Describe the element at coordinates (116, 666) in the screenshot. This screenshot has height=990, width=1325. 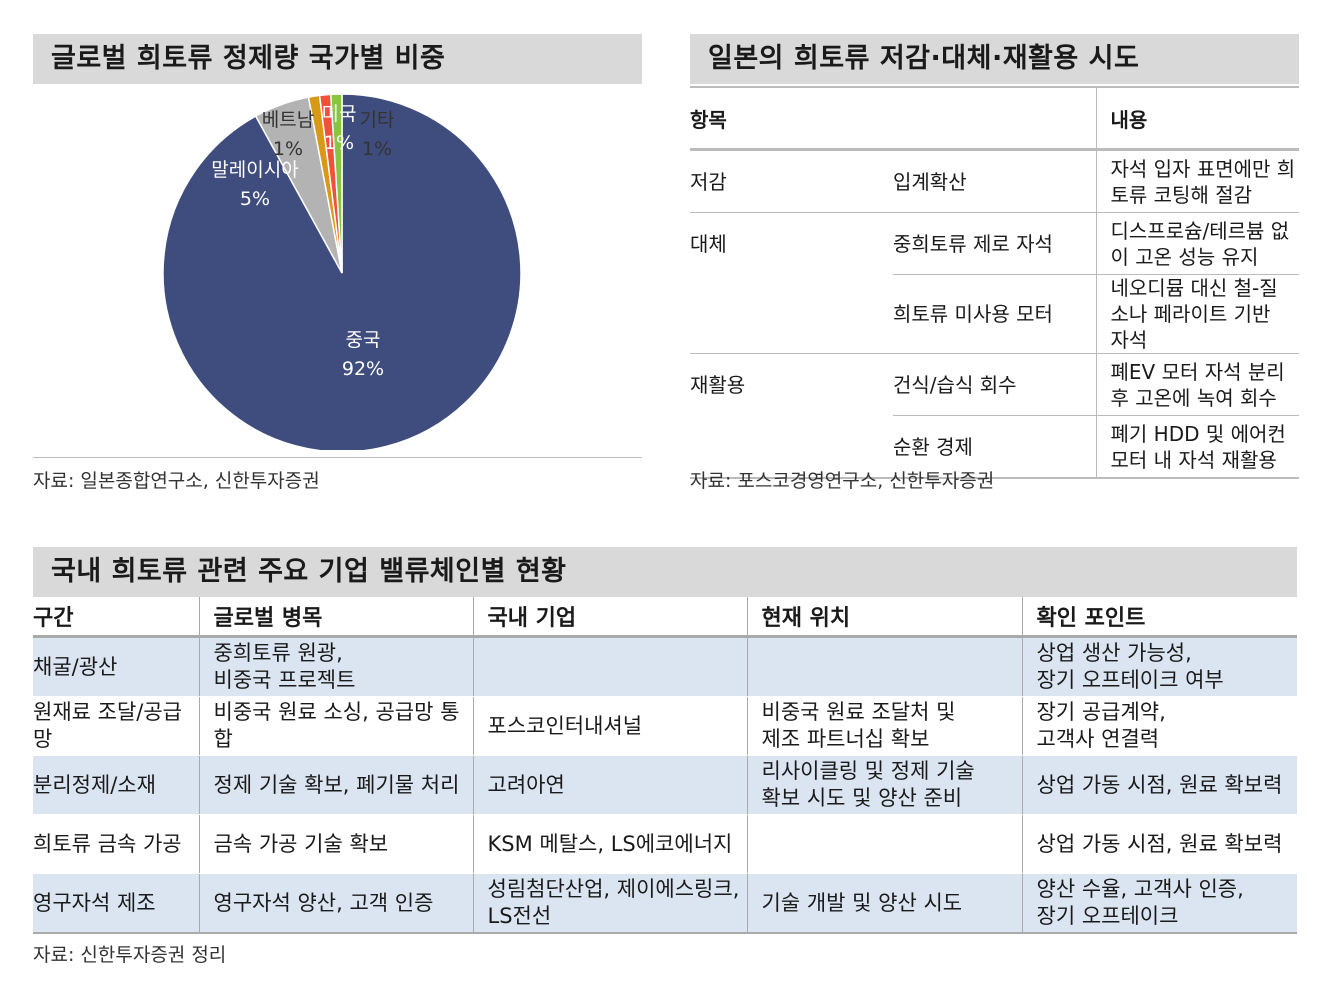
I see `cell-stage: 채굴/광산` at that location.